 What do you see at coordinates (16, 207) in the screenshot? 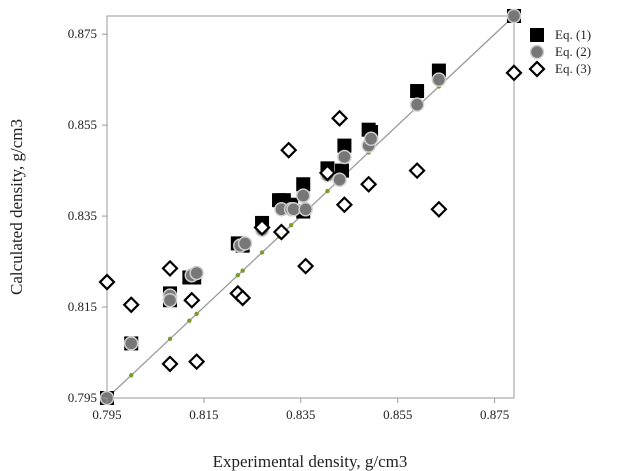
I see `y-axis-title: Calculated density, g/cm3` at bounding box center [16, 207].